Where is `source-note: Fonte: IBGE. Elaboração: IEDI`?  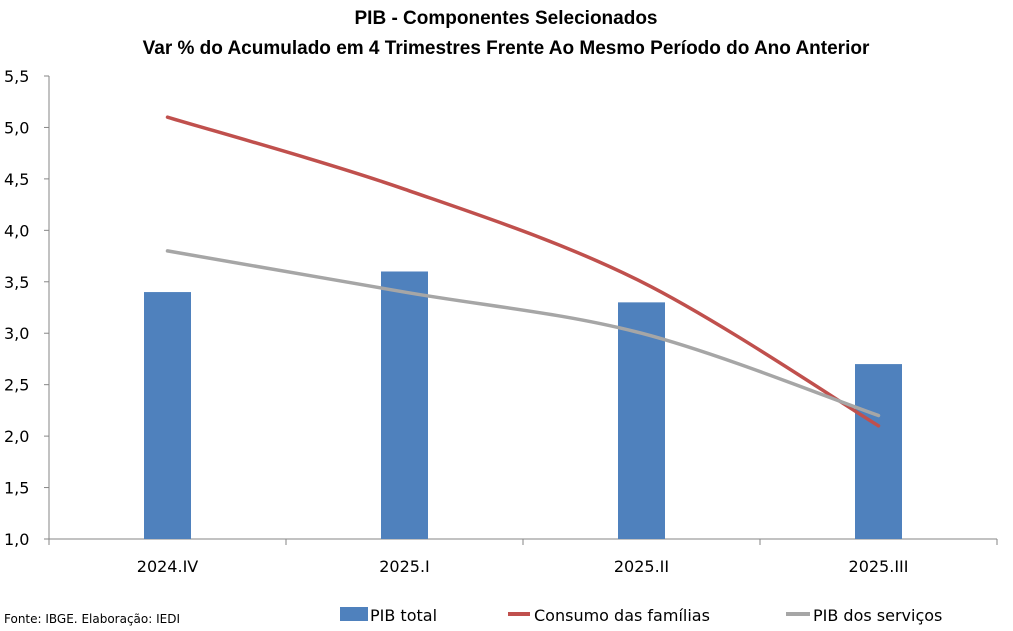 source-note: Fonte: IBGE. Elaboração: IEDI is located at coordinates (92, 619).